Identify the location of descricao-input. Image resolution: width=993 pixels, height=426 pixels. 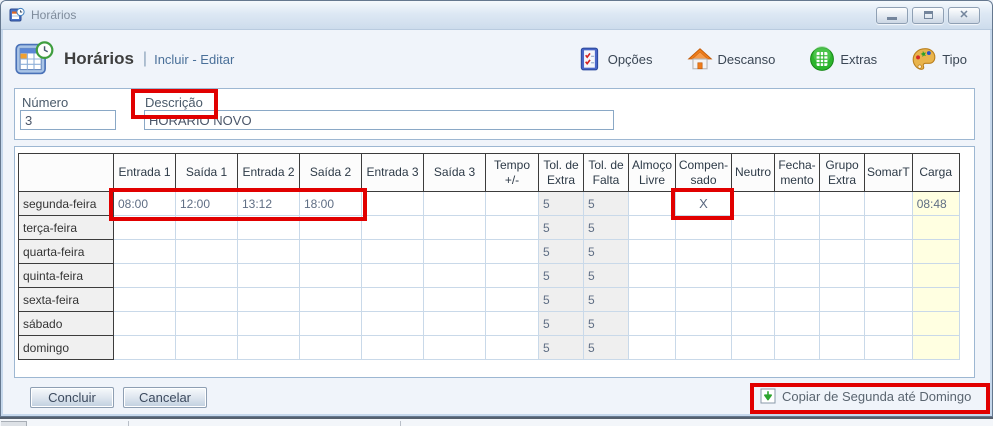
(379, 120).